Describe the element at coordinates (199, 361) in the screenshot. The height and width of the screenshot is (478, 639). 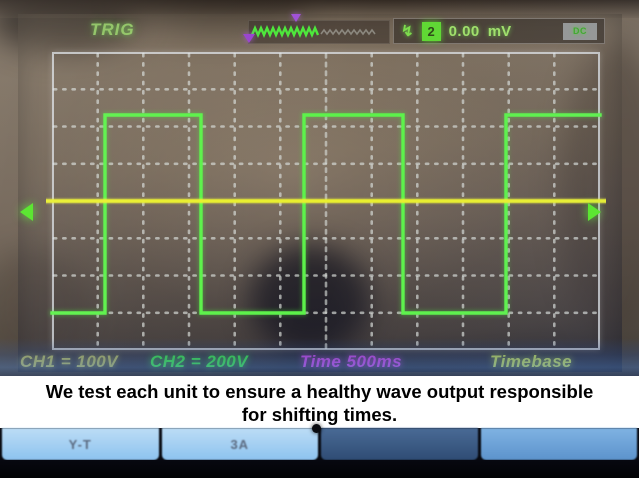
I see `ch2-readout: CH2 = 200V` at that location.